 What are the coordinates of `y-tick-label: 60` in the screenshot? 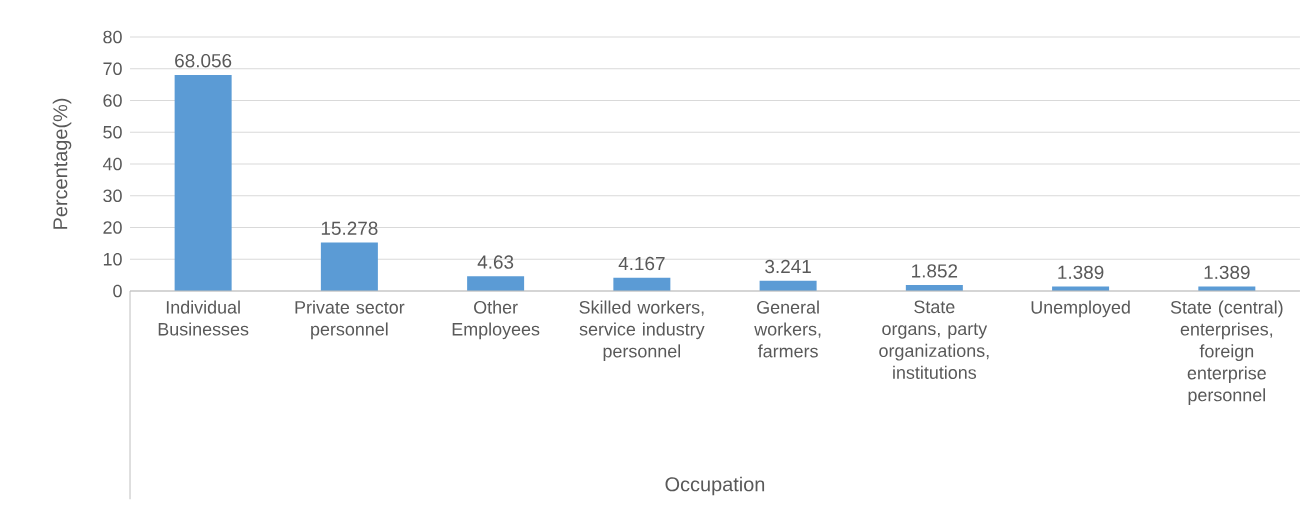 It's located at (112, 100).